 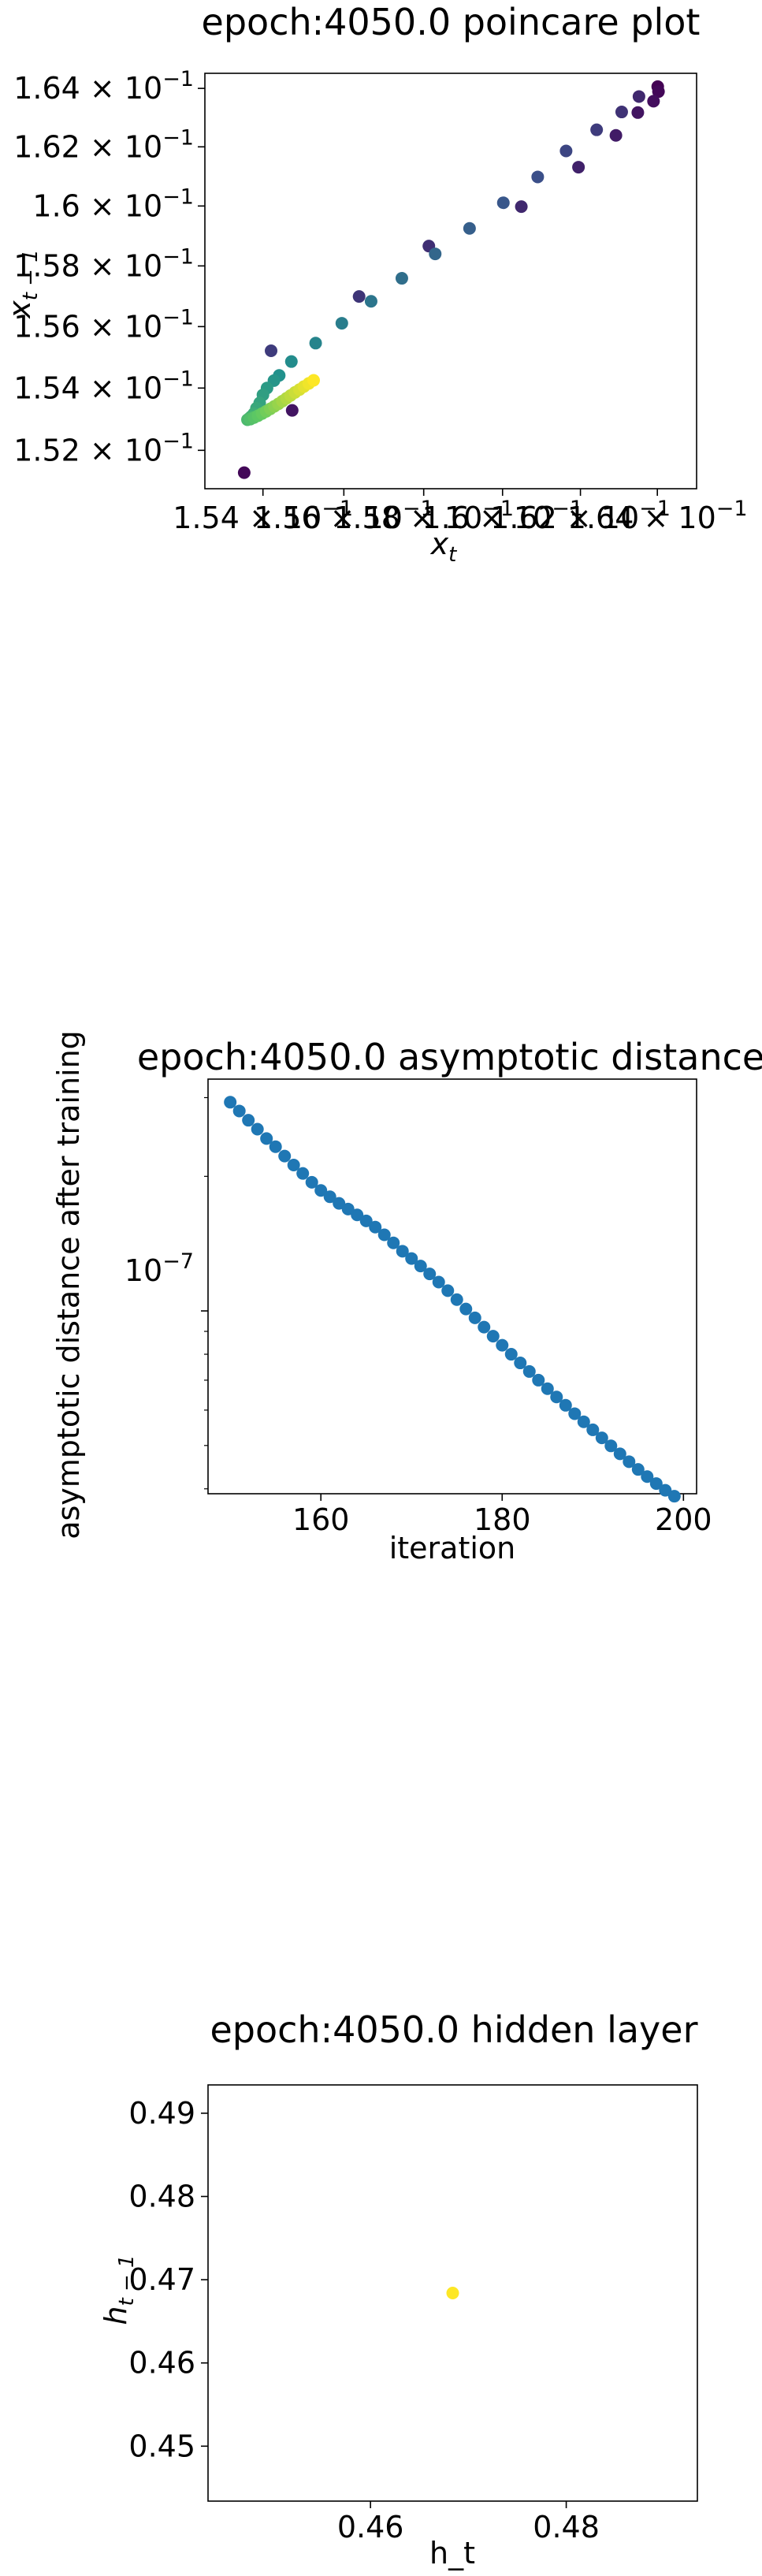 What do you see at coordinates (103, 324) in the screenshot?
I see `poincare-y-tick-label: 1.56 × 10⁻¹` at bounding box center [103, 324].